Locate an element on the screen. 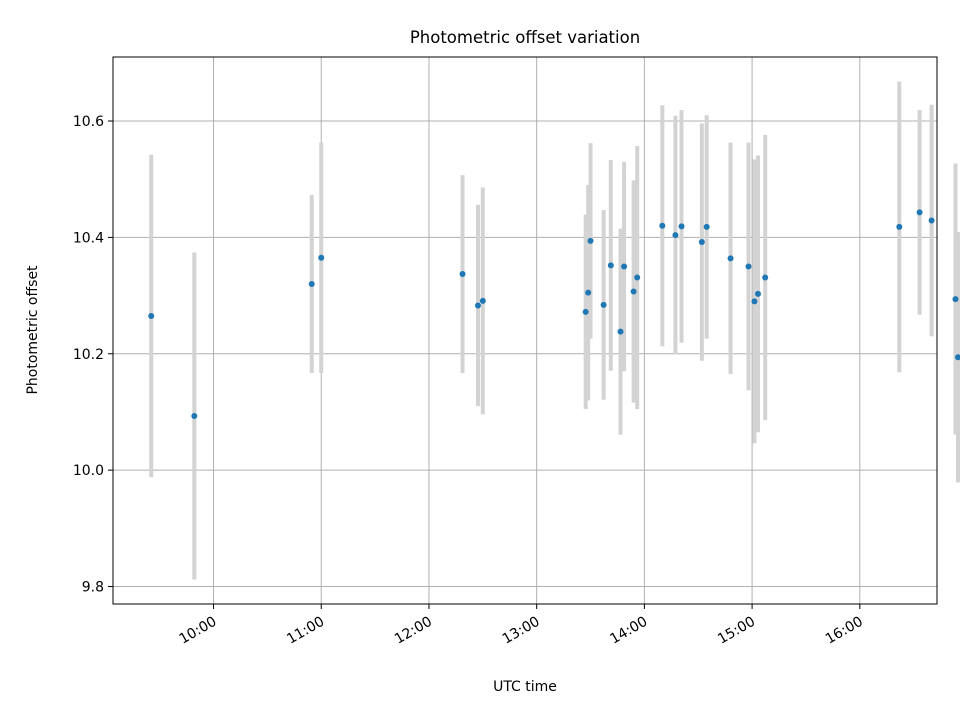  y-axis-ticks: 9.8 10.0 10.2 10.4 10.6 is located at coordinates (93, 355).